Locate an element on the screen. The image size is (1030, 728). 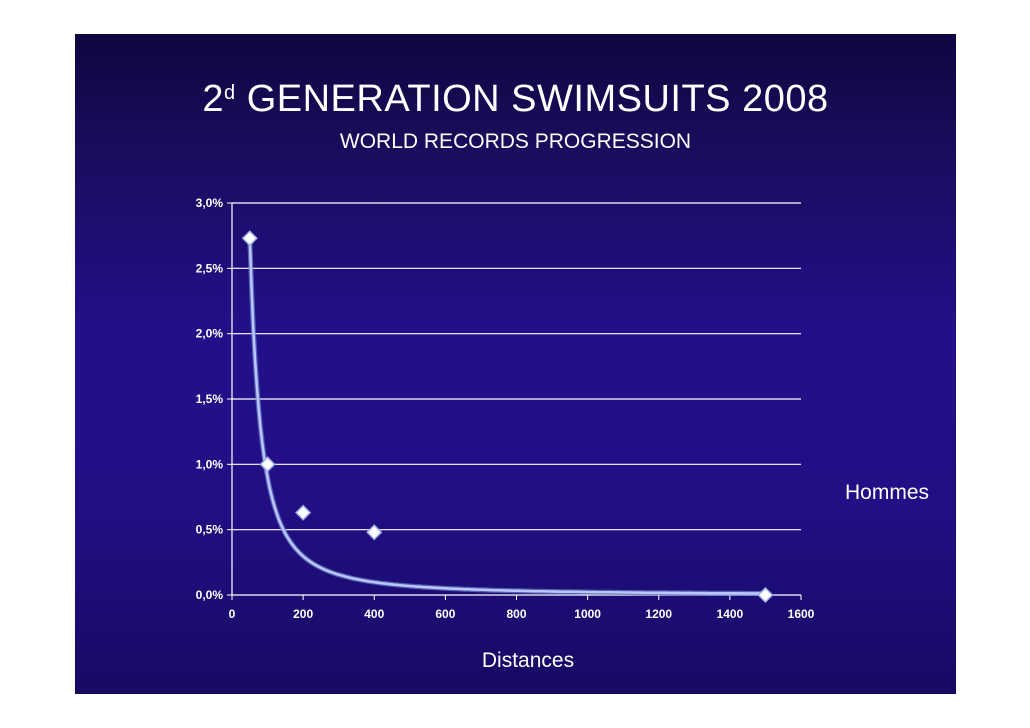
x-tick-label-0: 0 is located at coordinates (232, 614).